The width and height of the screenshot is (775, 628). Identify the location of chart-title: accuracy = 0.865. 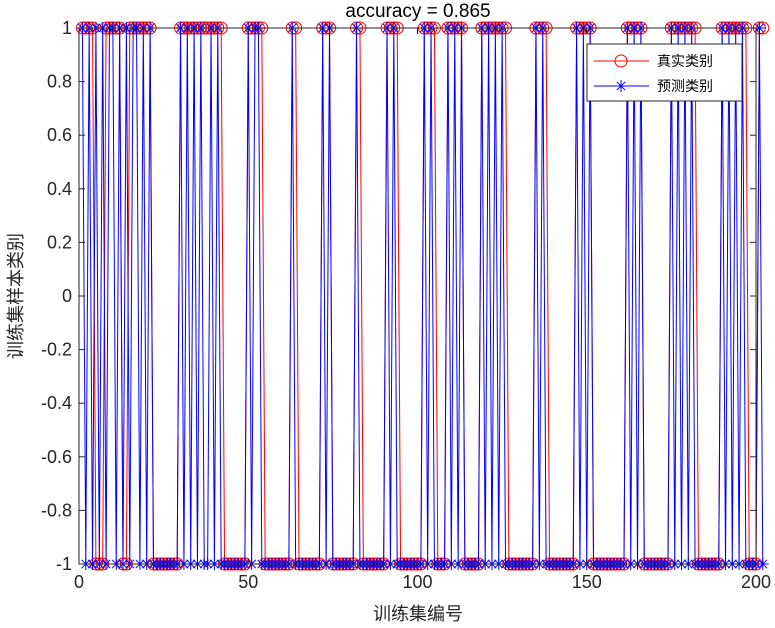
(417, 11).